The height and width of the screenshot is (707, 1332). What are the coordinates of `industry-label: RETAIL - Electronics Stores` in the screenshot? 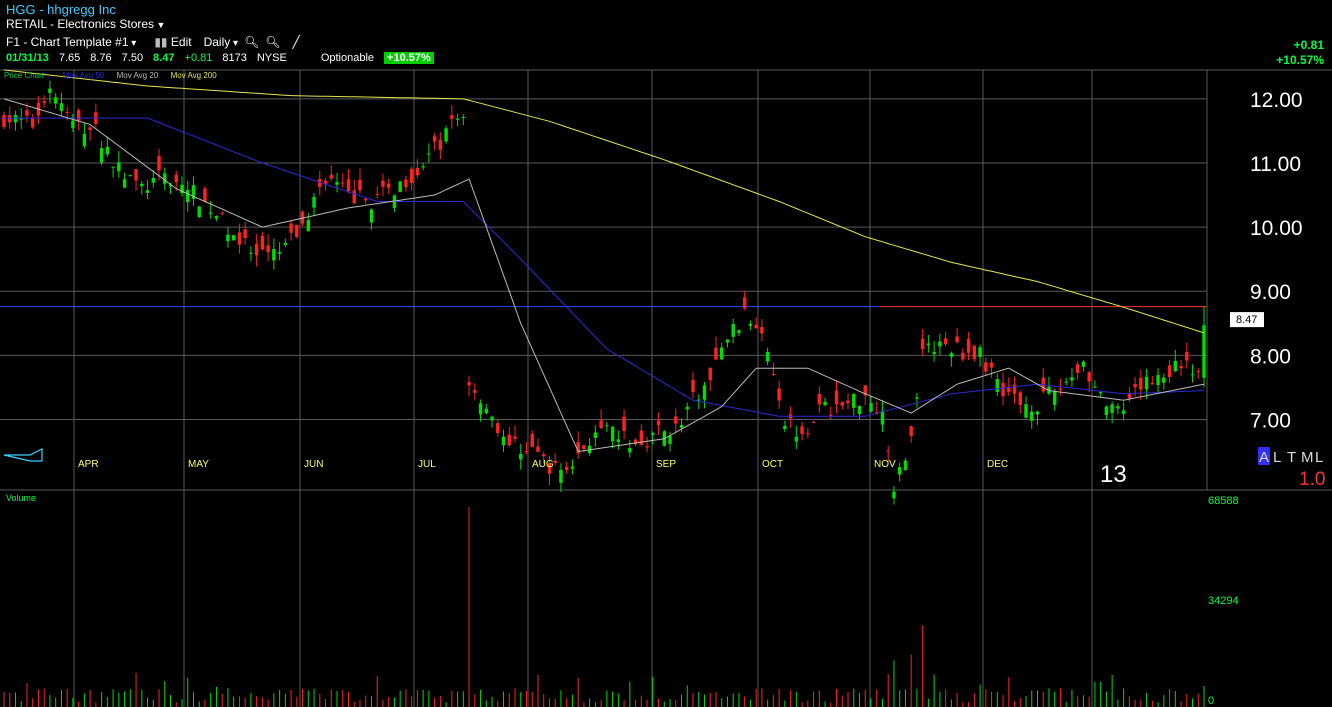 It's located at (80, 24).